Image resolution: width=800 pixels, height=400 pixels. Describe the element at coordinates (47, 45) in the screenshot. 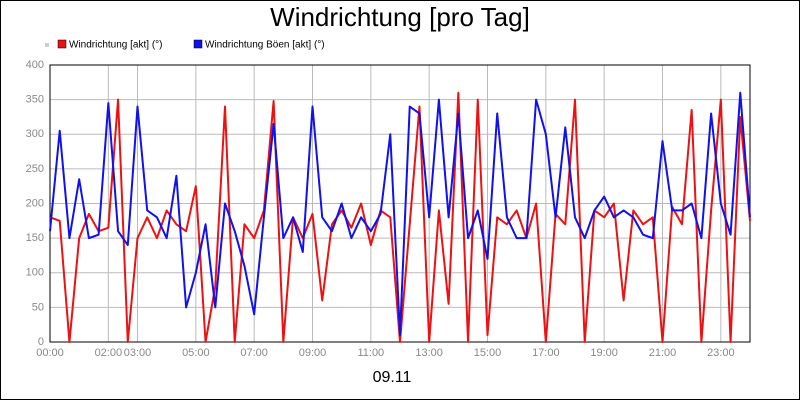

I see `legend-decoration` at that location.